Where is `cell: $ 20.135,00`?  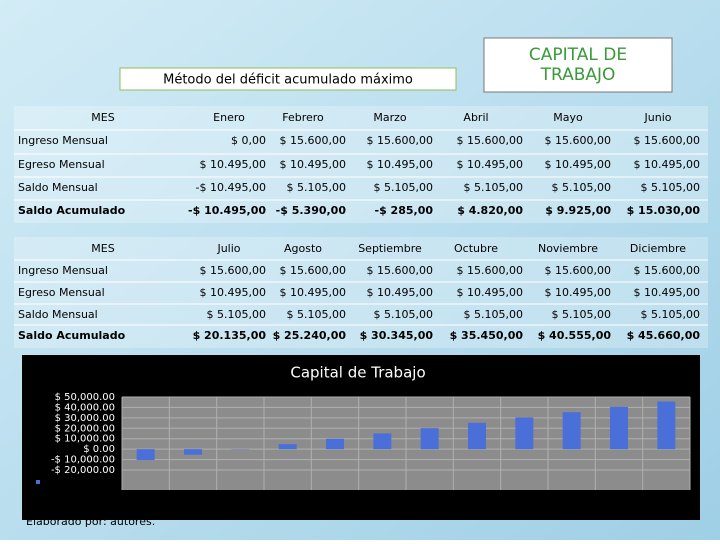
cell: $ 20.135,00 is located at coordinates (230, 335).